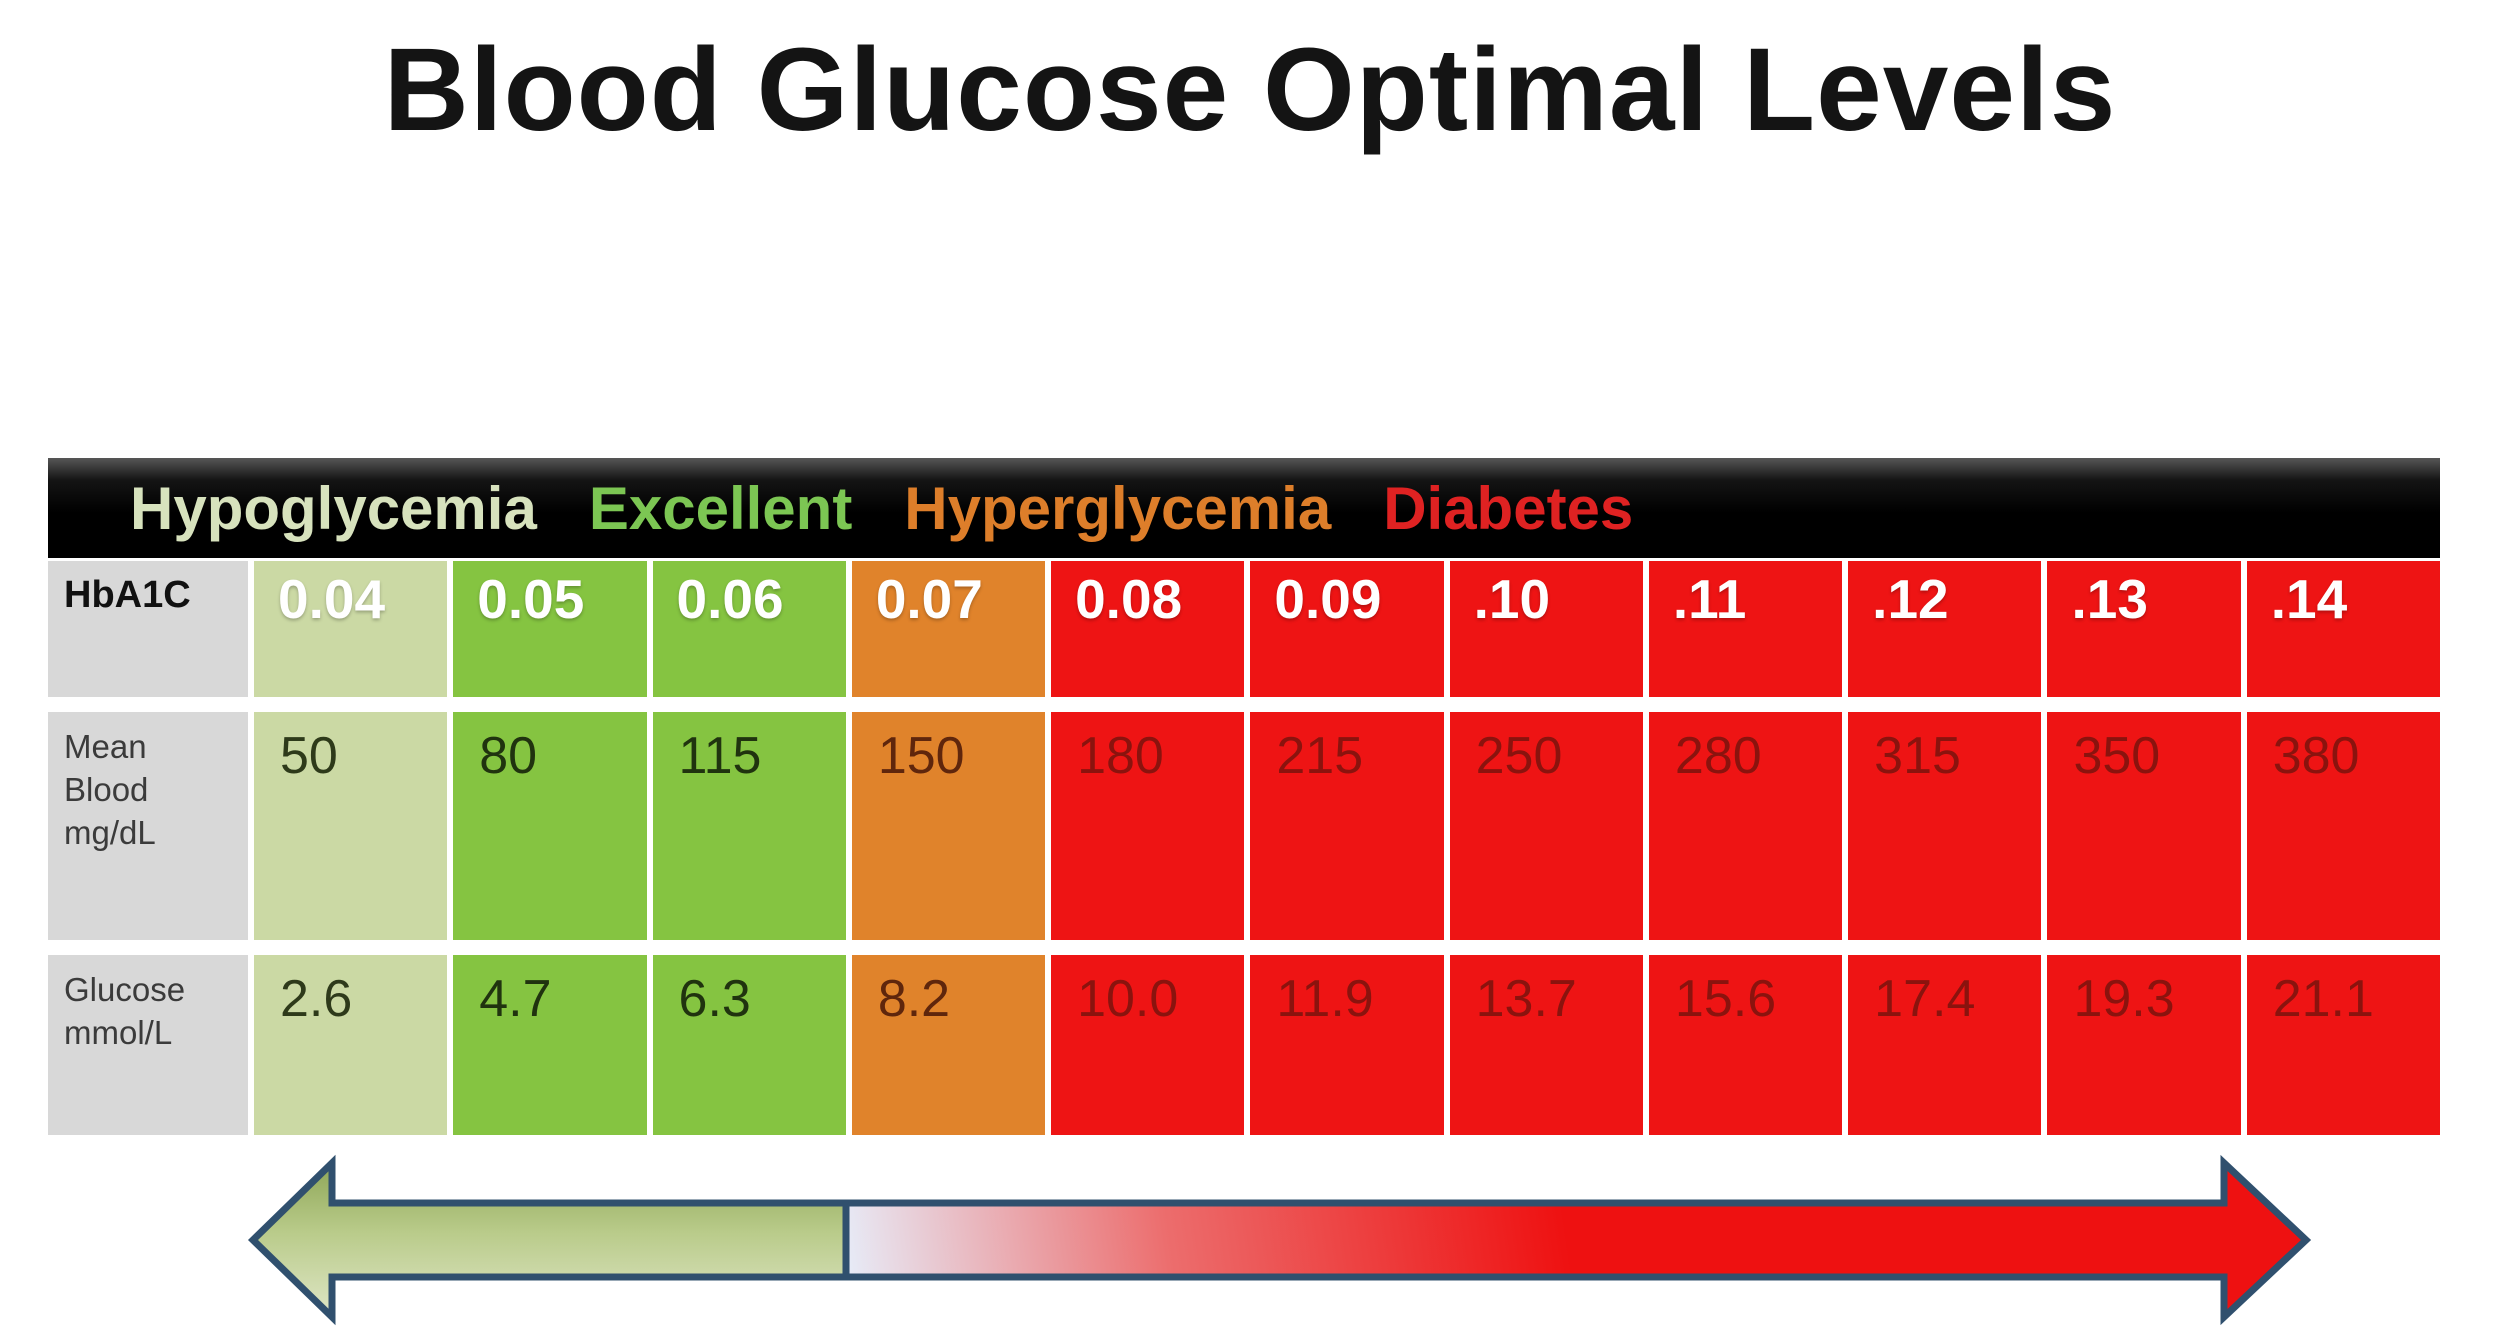 The image size is (2500, 1328). I want to click on cell-mg_dl-4: 180, so click(1148, 826).